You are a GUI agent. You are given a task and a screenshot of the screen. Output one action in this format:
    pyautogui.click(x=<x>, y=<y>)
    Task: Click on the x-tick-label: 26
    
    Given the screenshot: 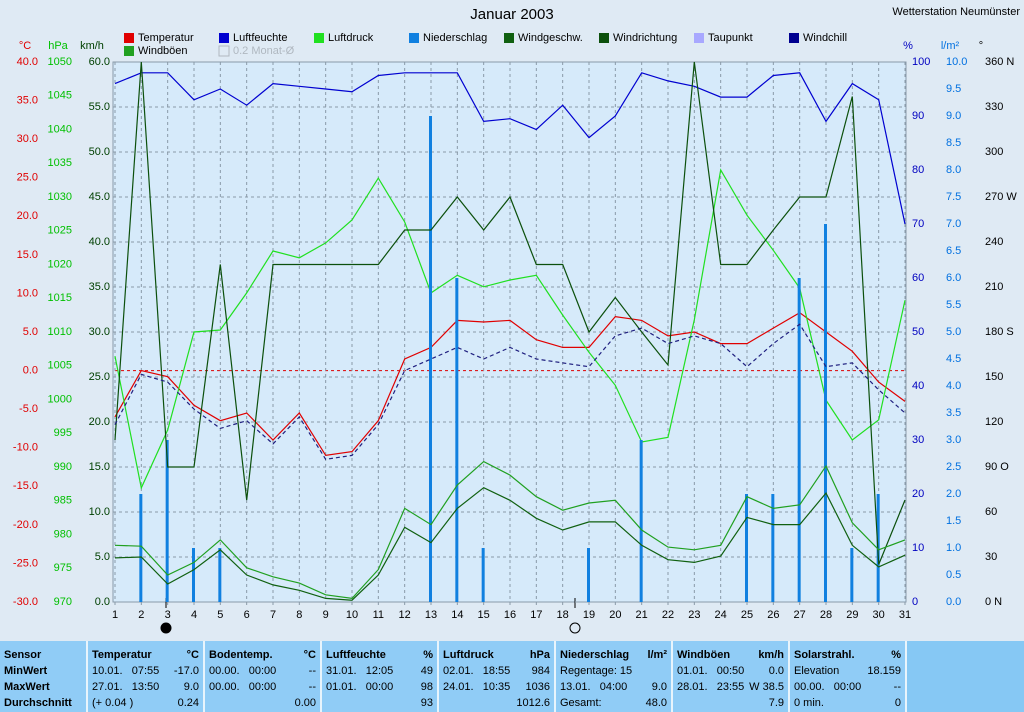 What is the action you would take?
    pyautogui.click(x=773, y=615)
    